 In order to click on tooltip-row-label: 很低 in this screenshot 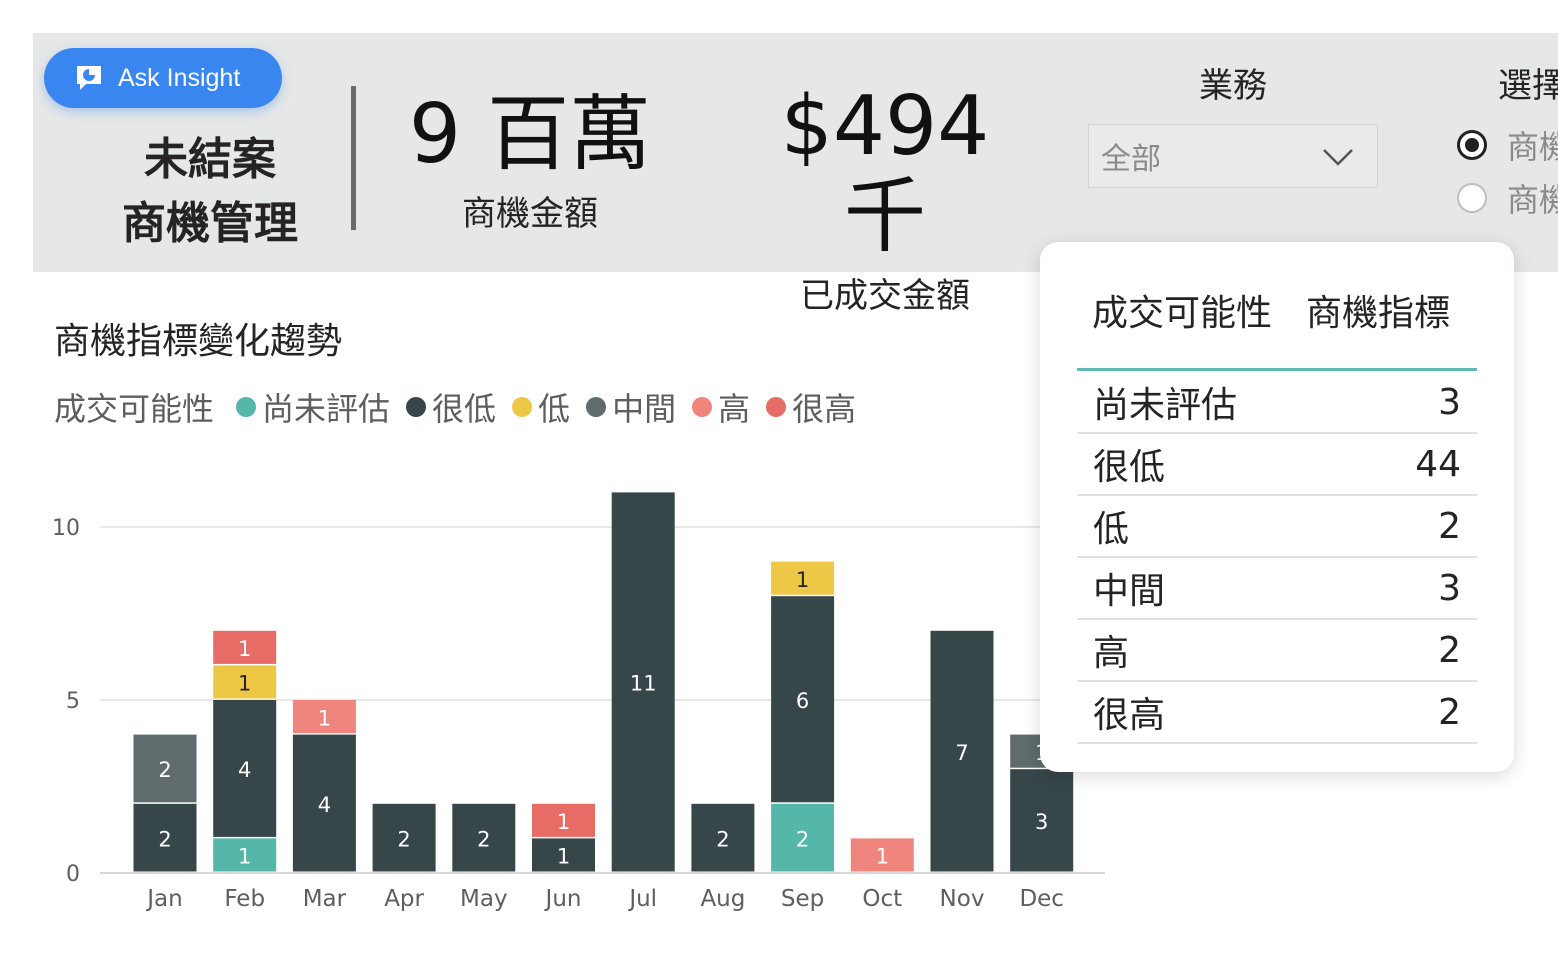, I will do `click(1129, 467)`.